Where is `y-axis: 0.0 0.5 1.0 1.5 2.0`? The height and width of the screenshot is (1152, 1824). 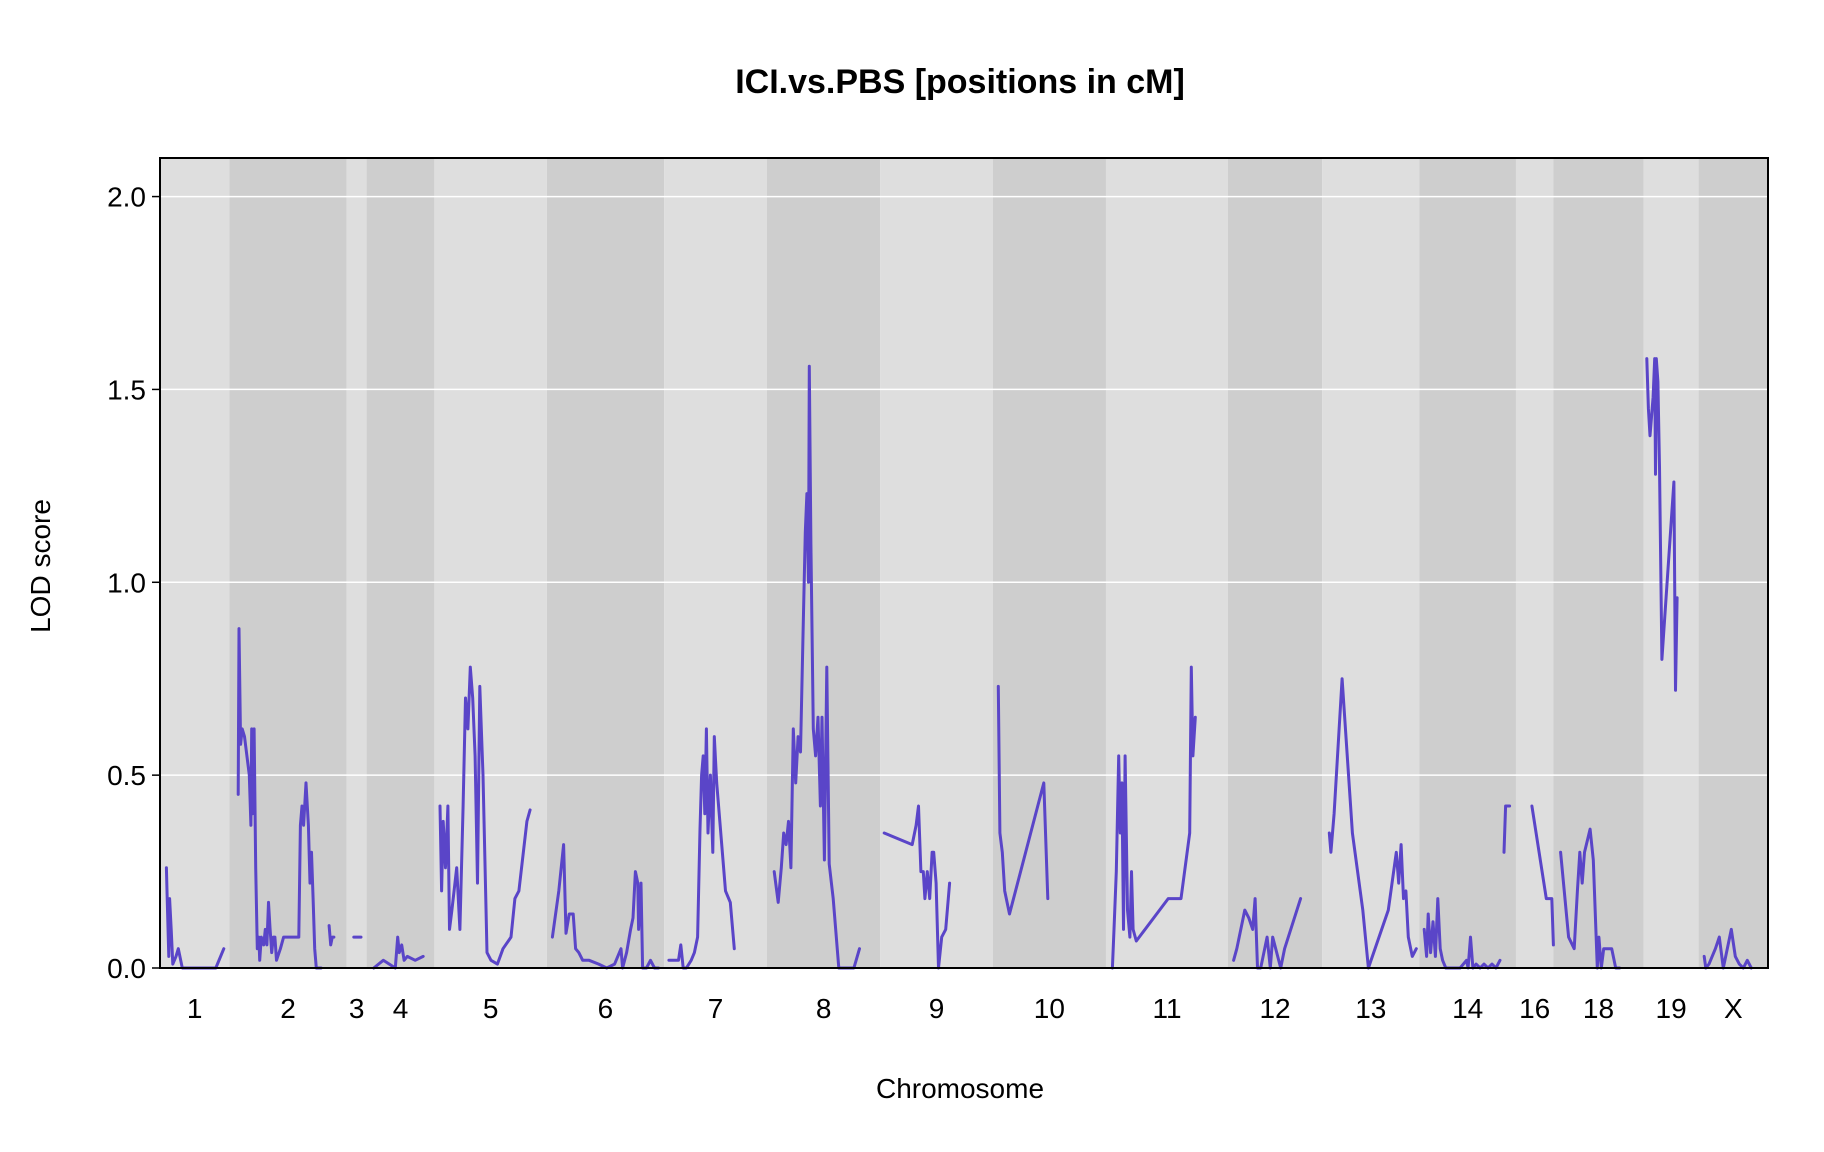
y-axis: 0.0 0.5 1.0 1.5 2.0 is located at coordinates (133, 583).